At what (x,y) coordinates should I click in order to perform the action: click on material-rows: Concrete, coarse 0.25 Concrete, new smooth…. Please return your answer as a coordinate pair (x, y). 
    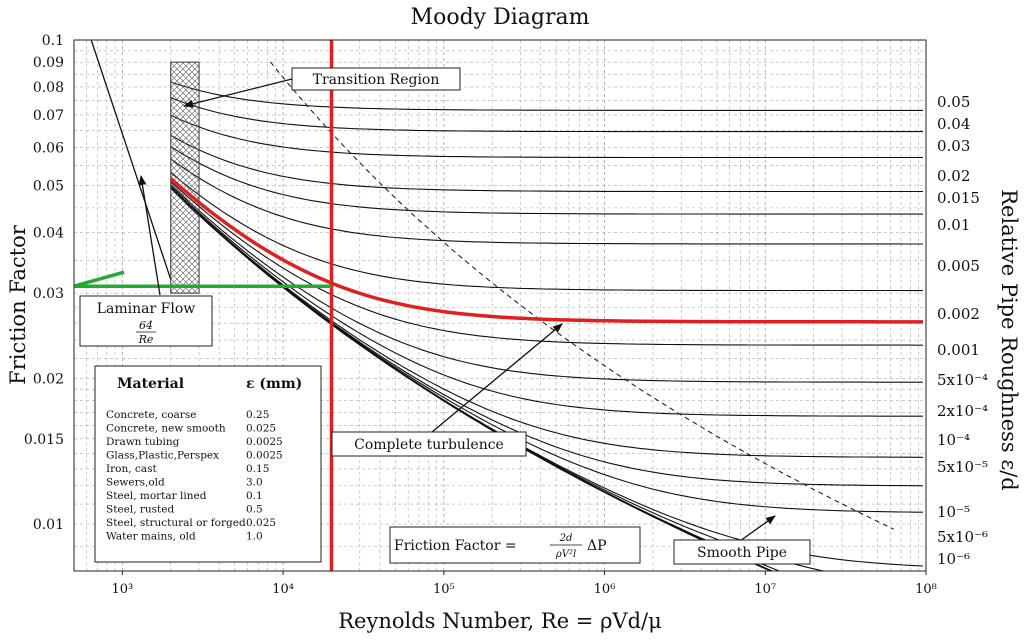
    Looking at the image, I should click on (194, 476).